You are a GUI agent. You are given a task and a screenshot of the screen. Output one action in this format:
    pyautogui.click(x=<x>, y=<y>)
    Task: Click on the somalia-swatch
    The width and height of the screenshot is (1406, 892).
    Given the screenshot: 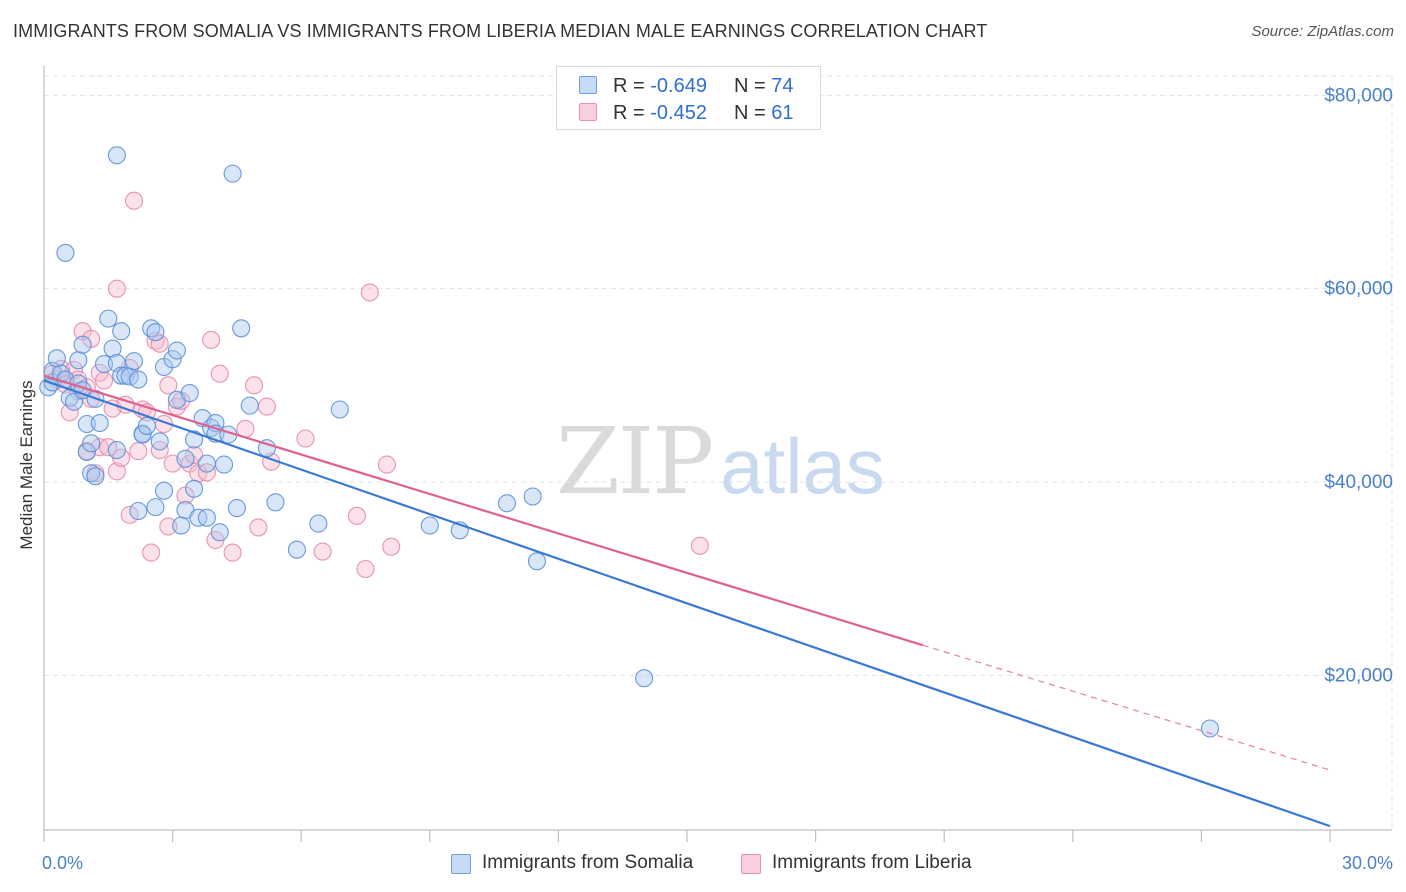 What is the action you would take?
    pyautogui.click(x=588, y=85)
    